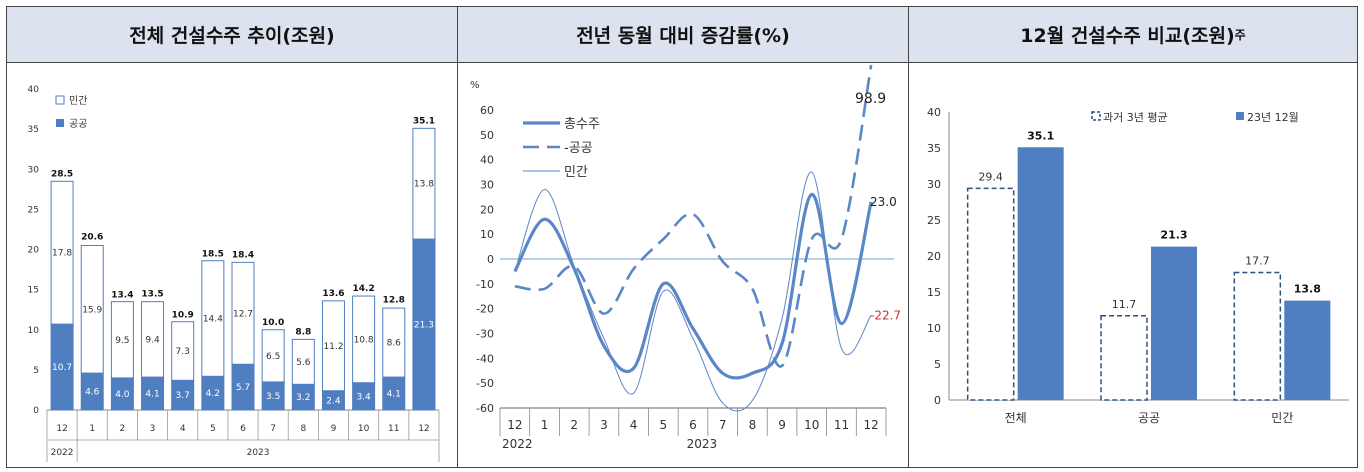  I want to click on data-label-public: 4.1, so click(152, 395).